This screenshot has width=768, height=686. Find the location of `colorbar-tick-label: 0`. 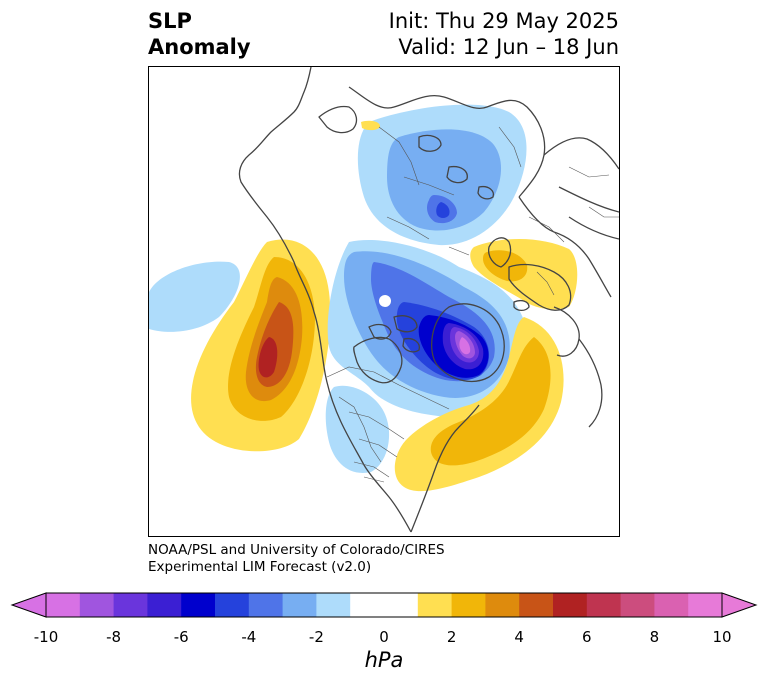

colorbar-tick-label: 0 is located at coordinates (384, 637).